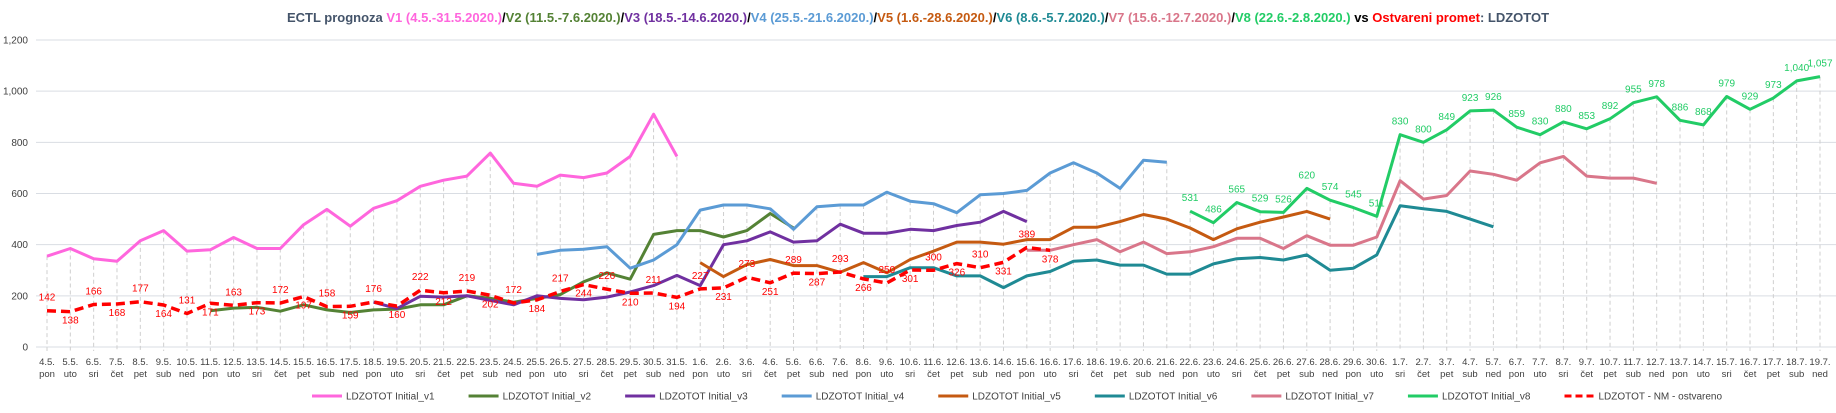  I want to click on x-tick-date: 30.5., so click(653, 362).